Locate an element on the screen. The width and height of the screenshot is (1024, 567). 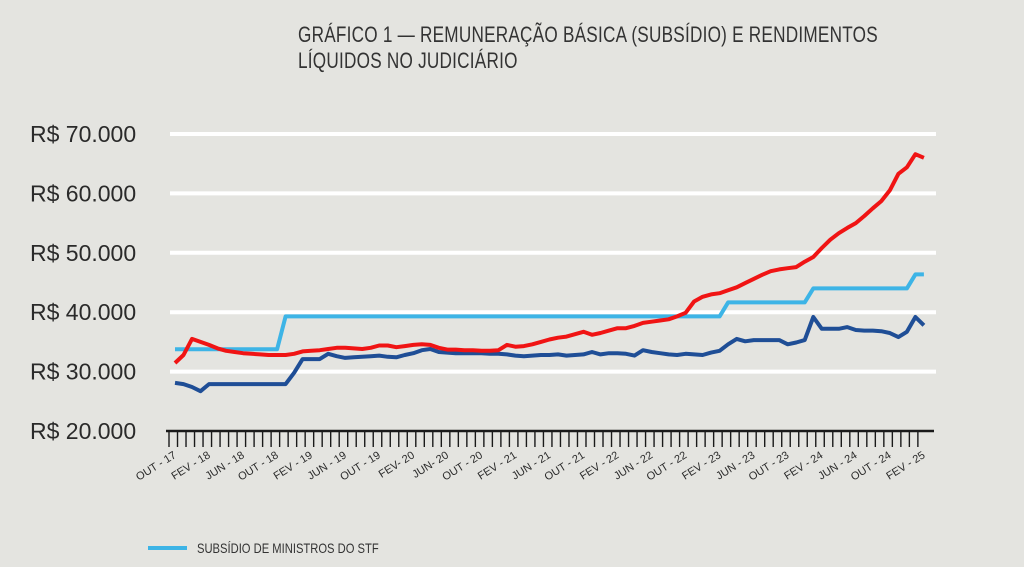
stf-subsidy-line is located at coordinates (549, 312).